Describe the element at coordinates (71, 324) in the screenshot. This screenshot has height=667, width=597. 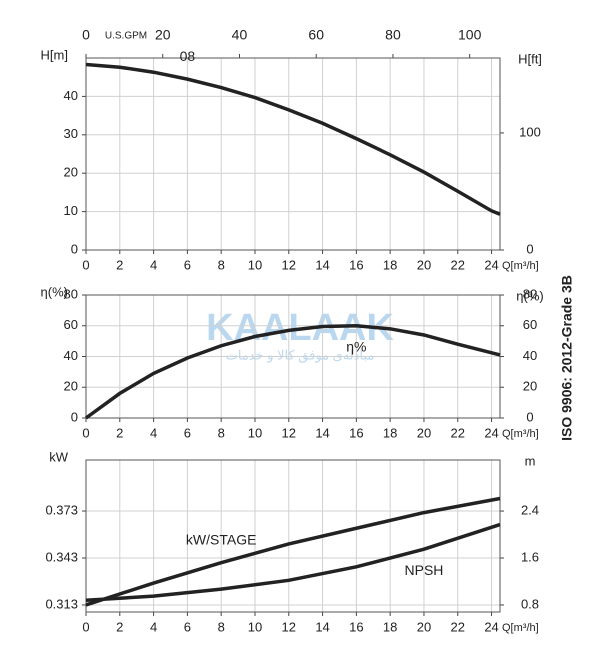
I see `y-tick-label: 60` at that location.